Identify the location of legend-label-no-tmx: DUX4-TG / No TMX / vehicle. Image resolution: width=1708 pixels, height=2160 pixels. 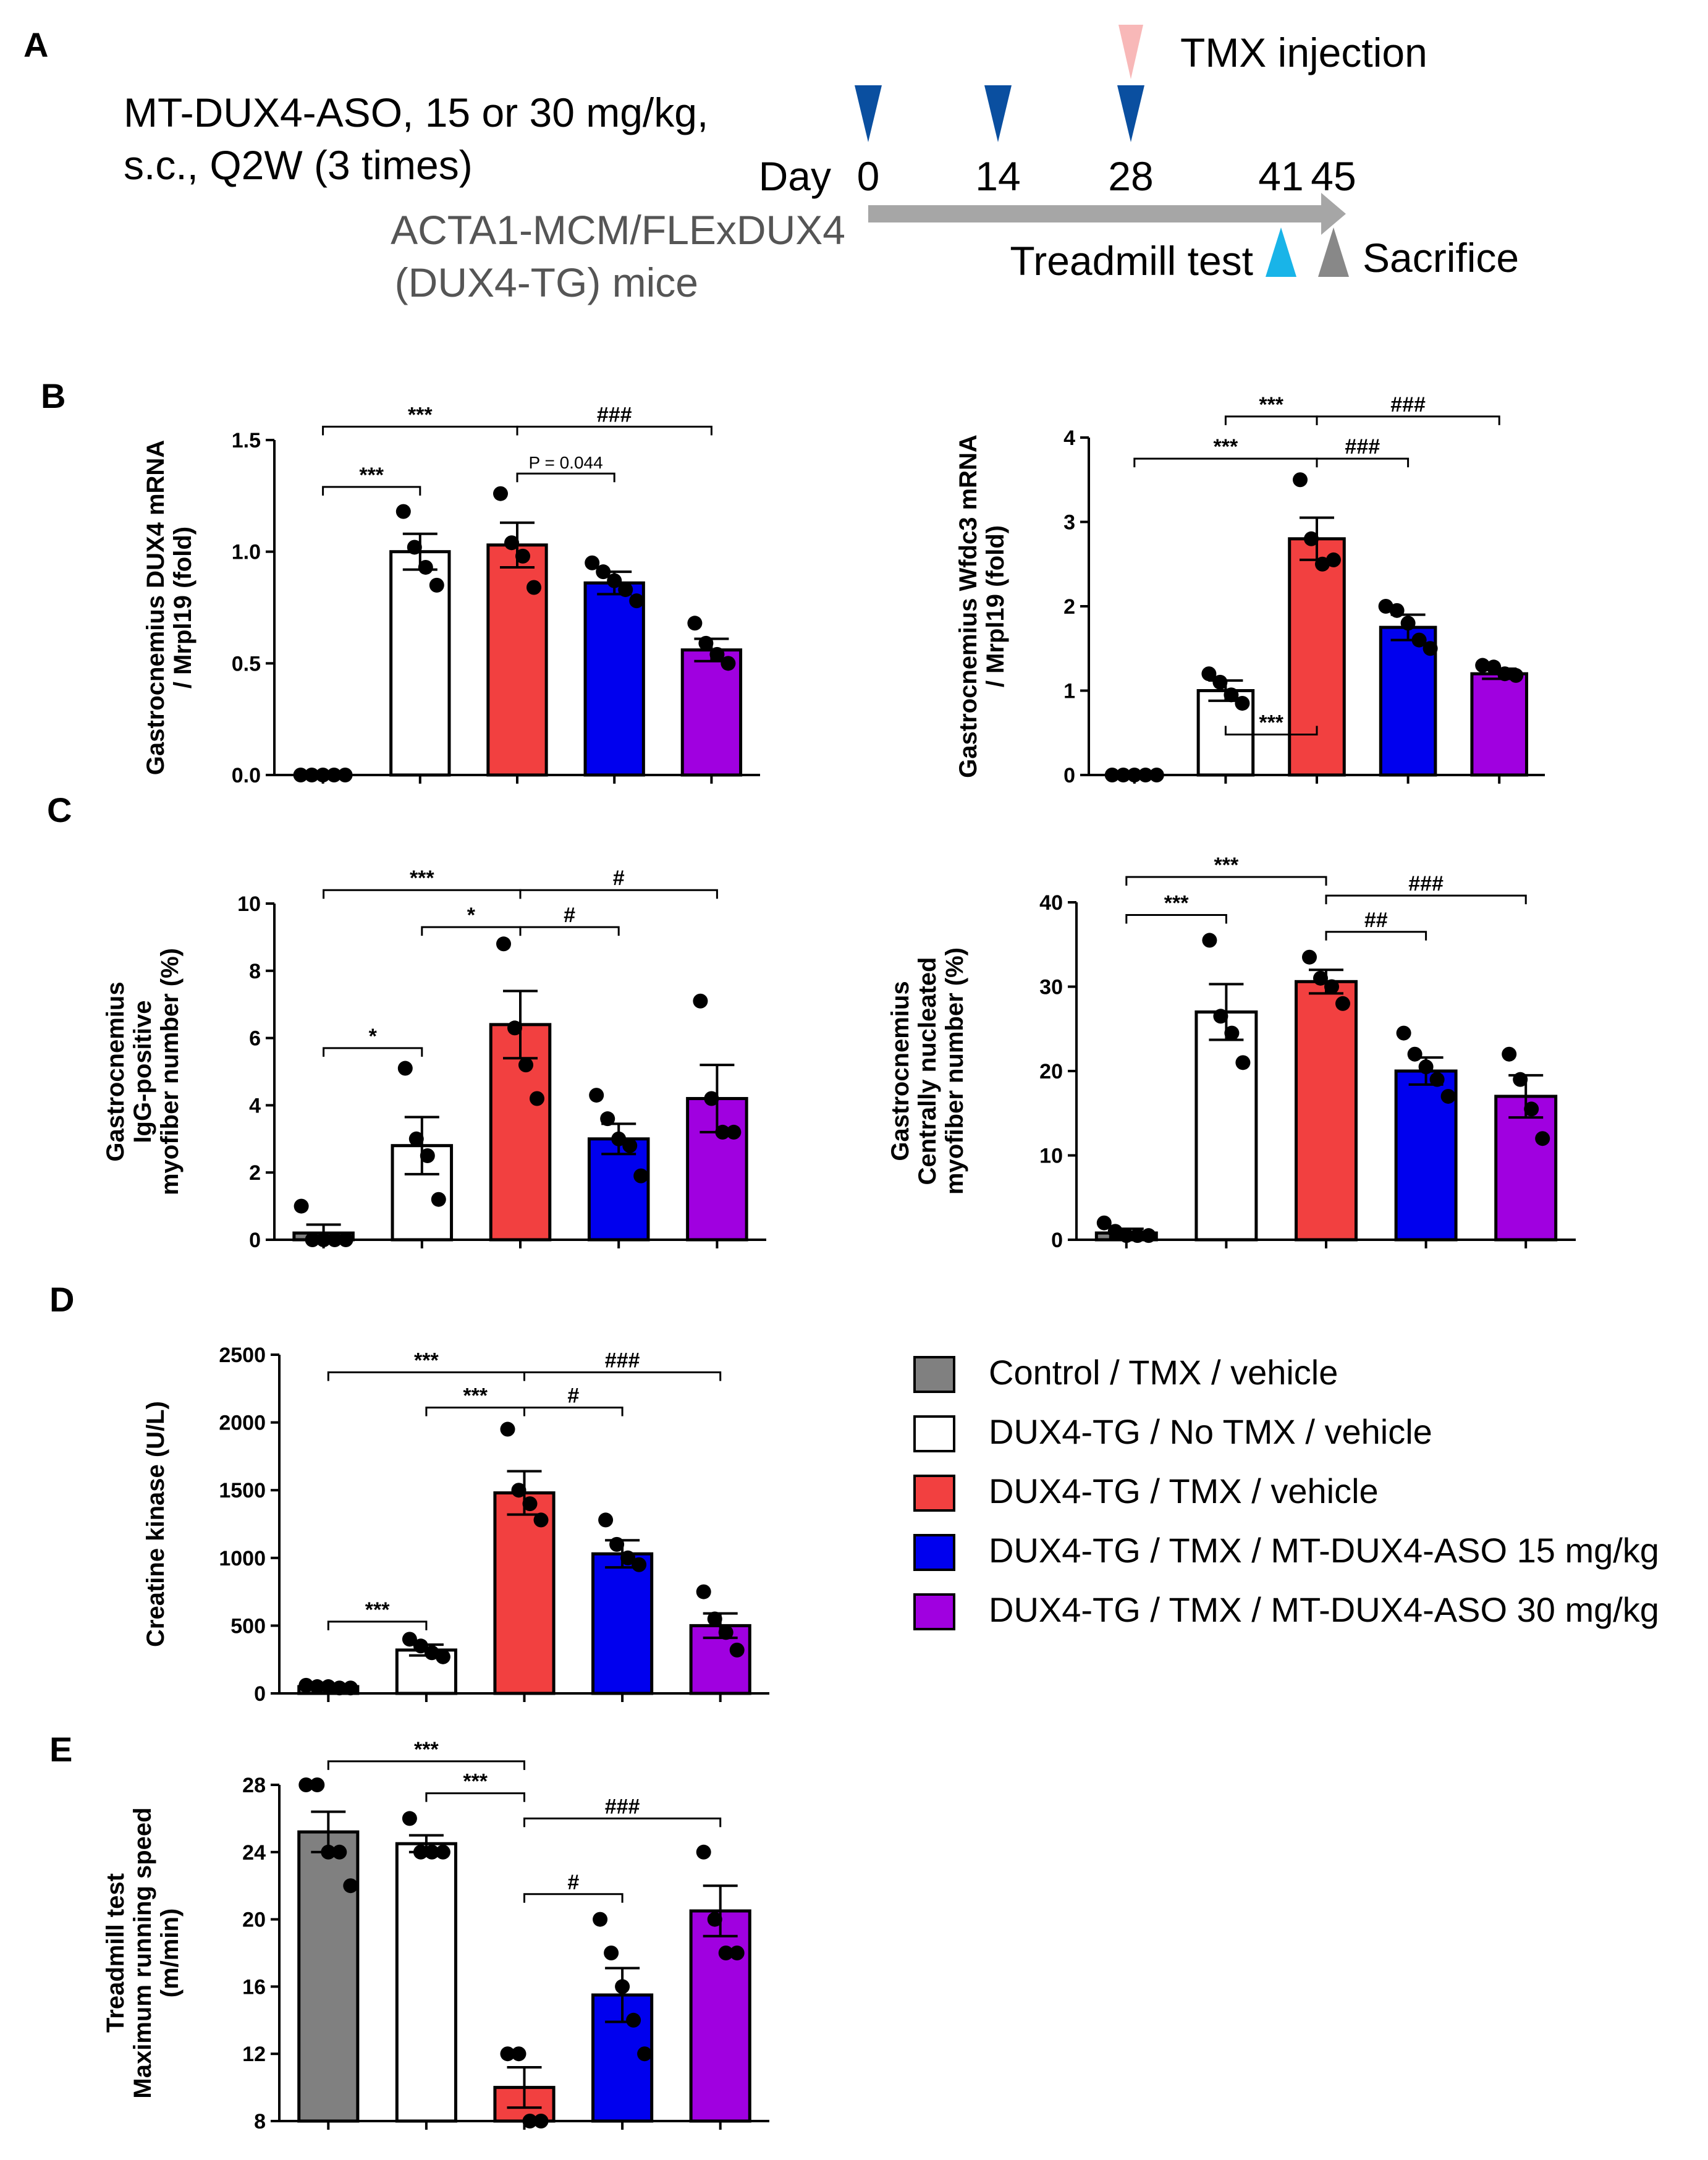
(1210, 1432).